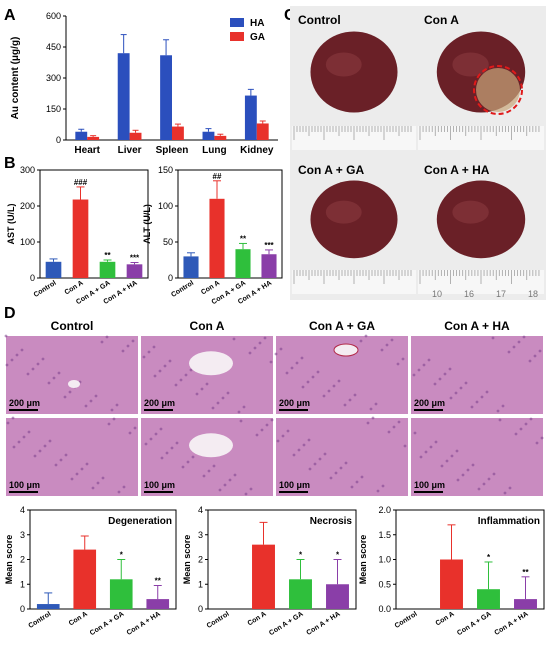  What do you see at coordinates (363, 560) in the screenshot?
I see `y-axis-label: Mean score` at bounding box center [363, 560].